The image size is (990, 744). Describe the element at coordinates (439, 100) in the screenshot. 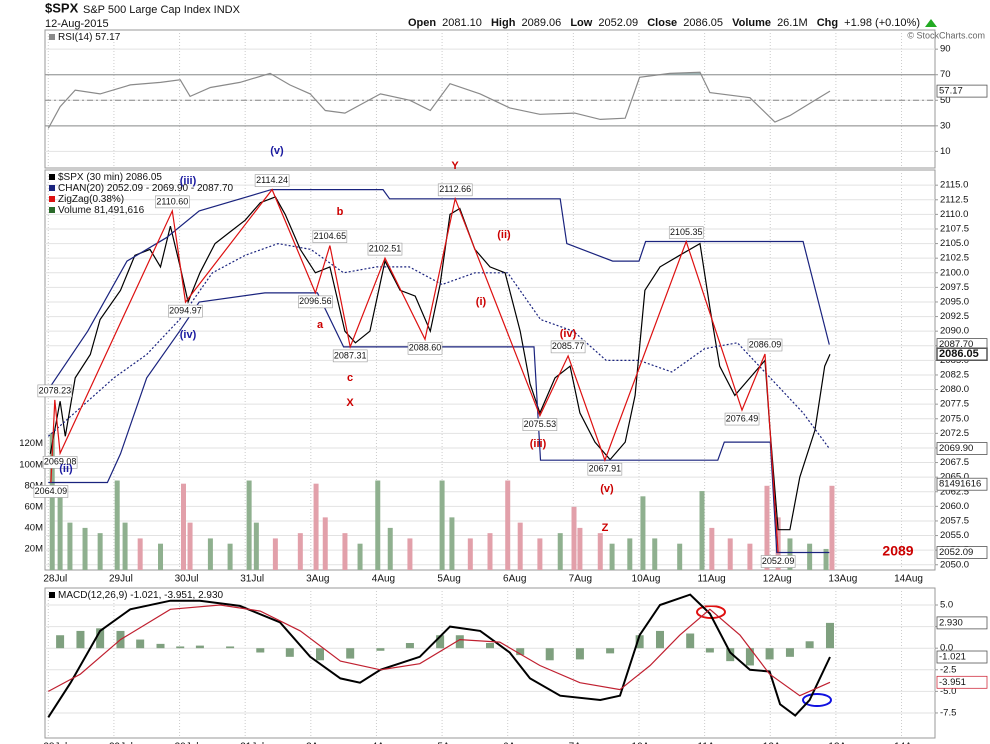

I see `series-line` at that location.